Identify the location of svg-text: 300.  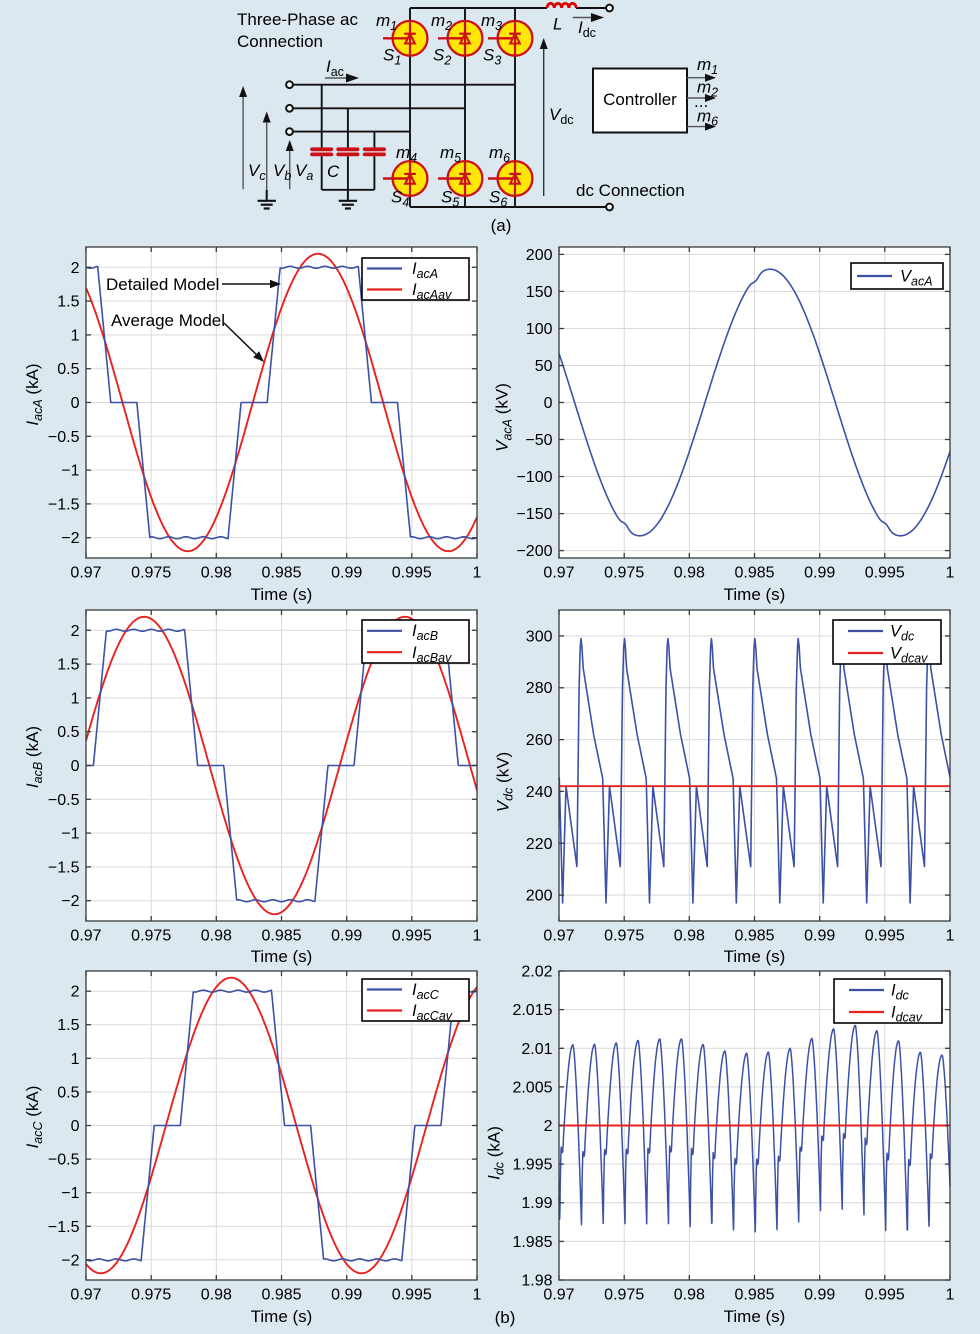
(539, 636).